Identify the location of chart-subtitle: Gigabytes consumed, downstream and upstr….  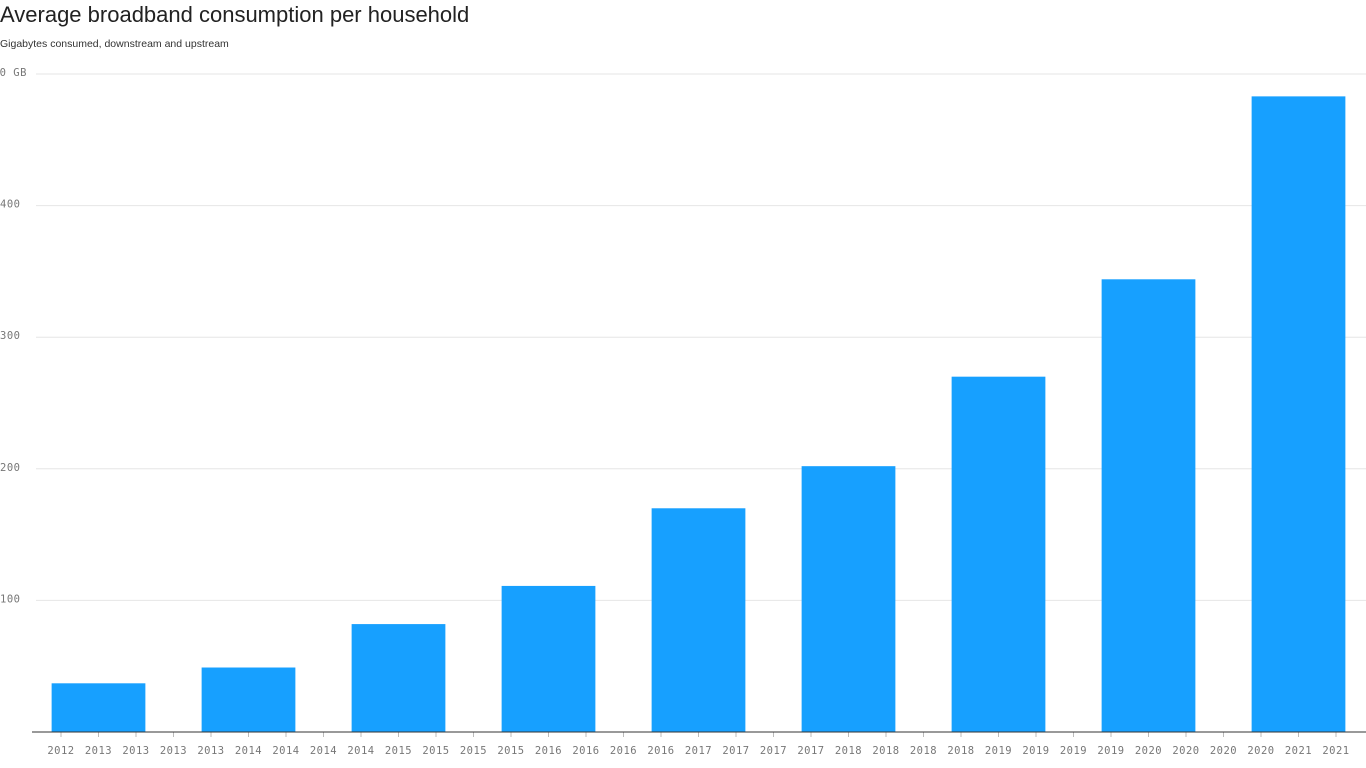
(114, 44).